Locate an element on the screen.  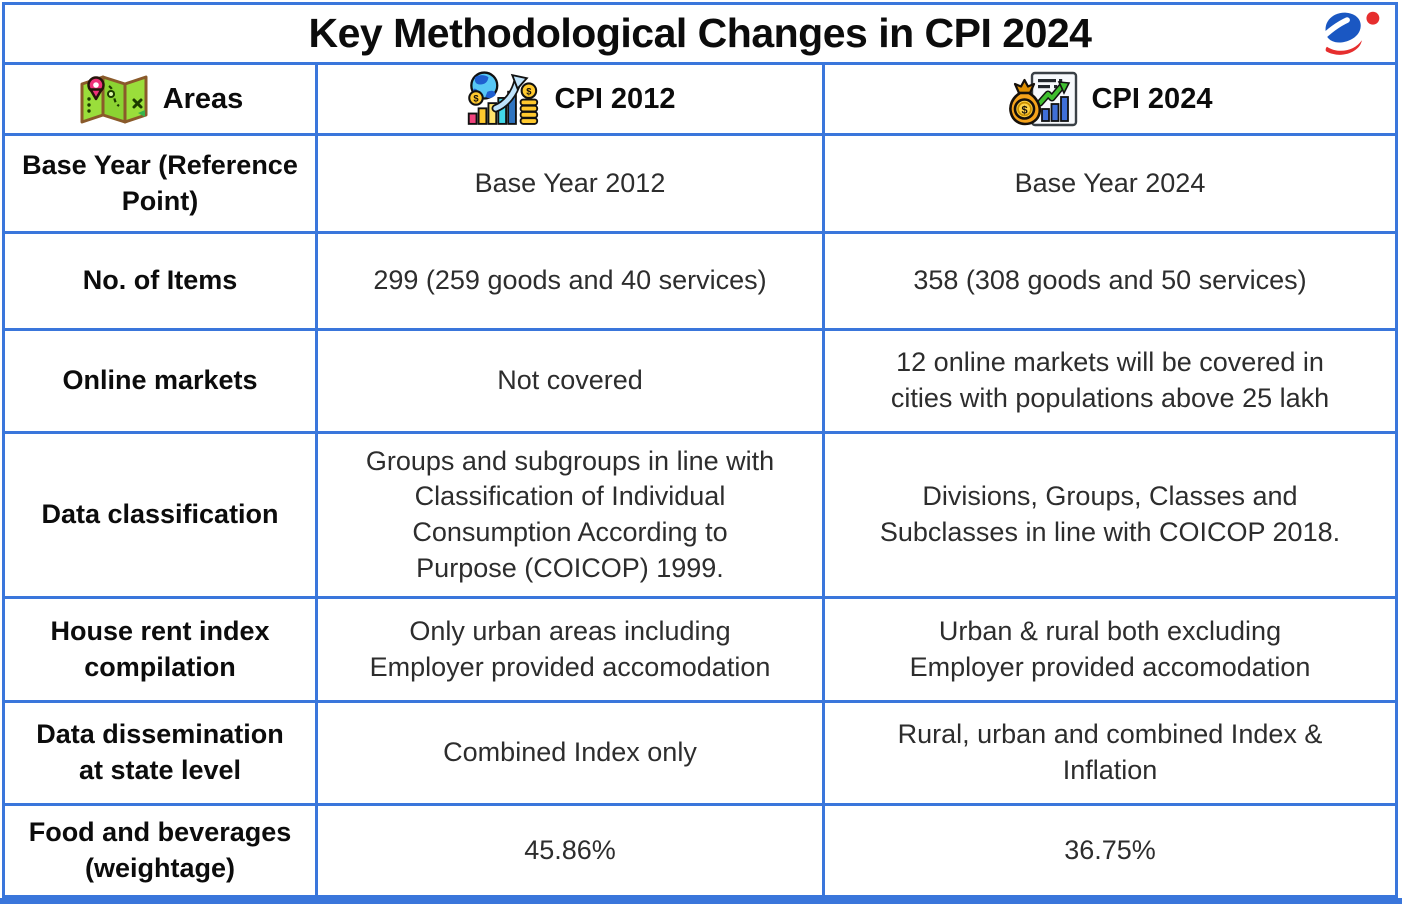
row-label-data-classification: Data classification is located at coordinates (161, 516).